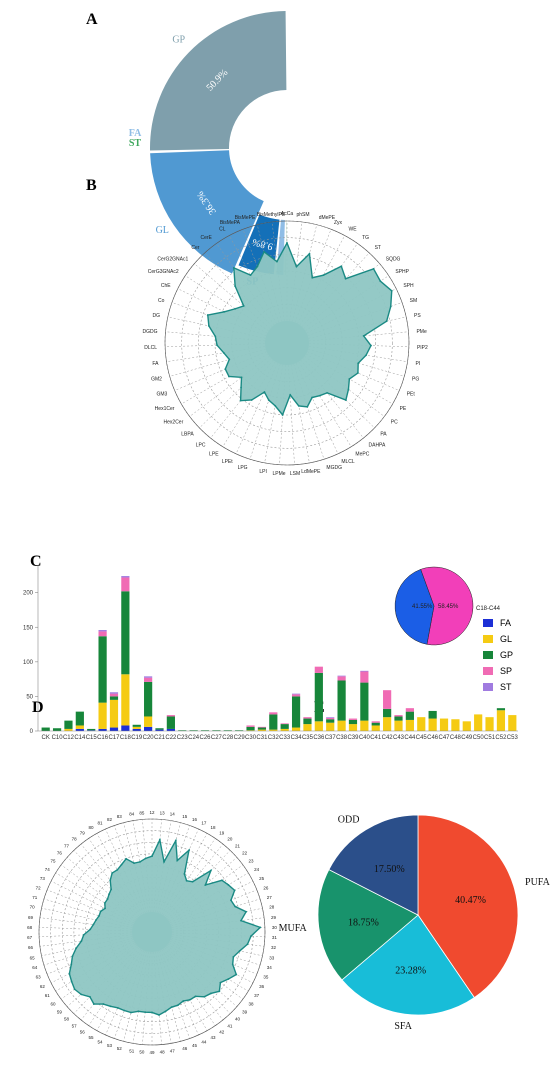 This screenshot has height=1069, width=550. I want to click on spoke-label: 48, so click(163, 1052).